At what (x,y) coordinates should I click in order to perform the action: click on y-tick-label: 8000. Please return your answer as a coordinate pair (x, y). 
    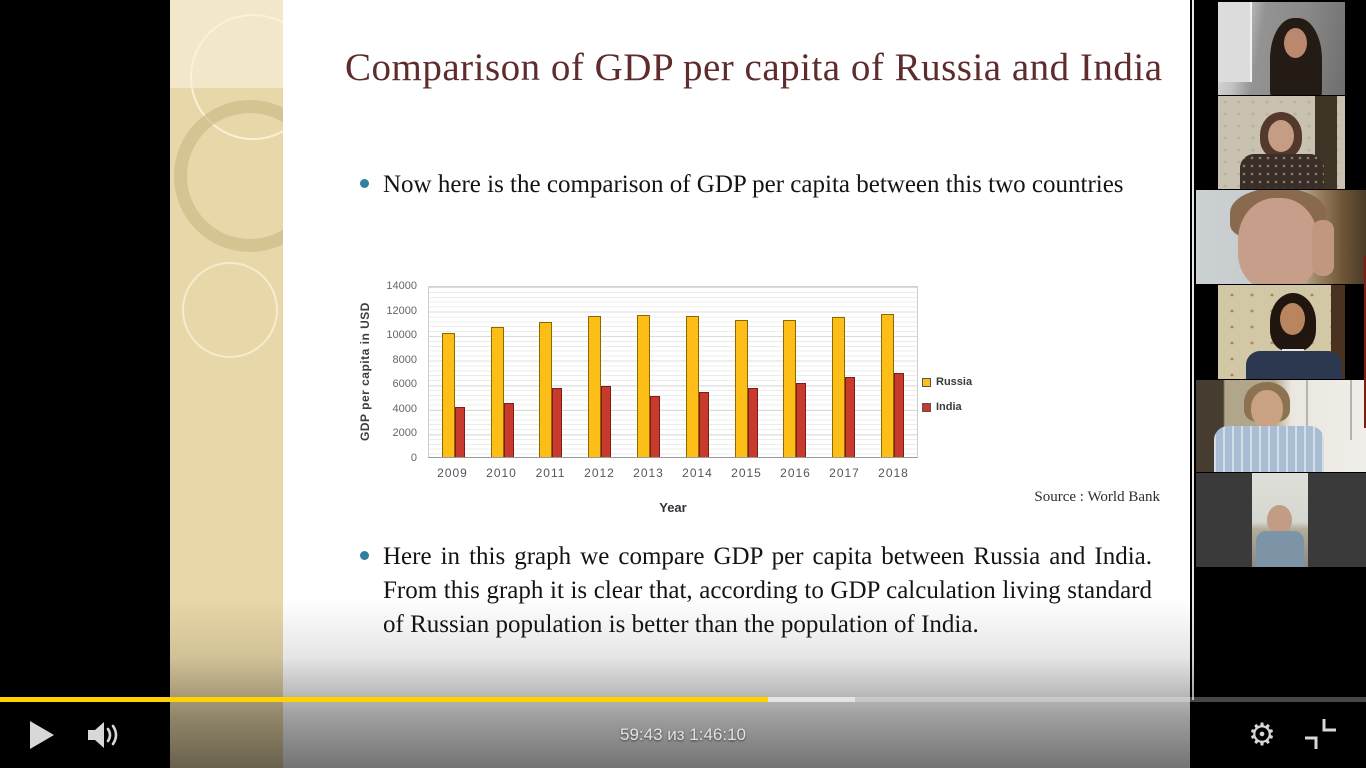
    Looking at the image, I should click on (404, 359).